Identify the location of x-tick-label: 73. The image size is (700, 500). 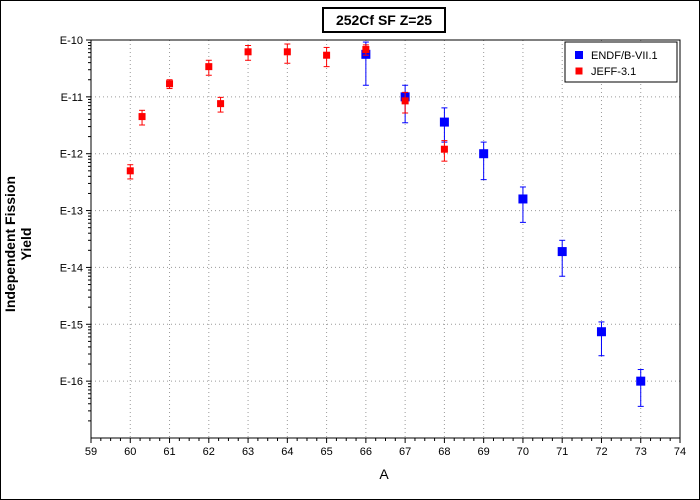
(641, 452).